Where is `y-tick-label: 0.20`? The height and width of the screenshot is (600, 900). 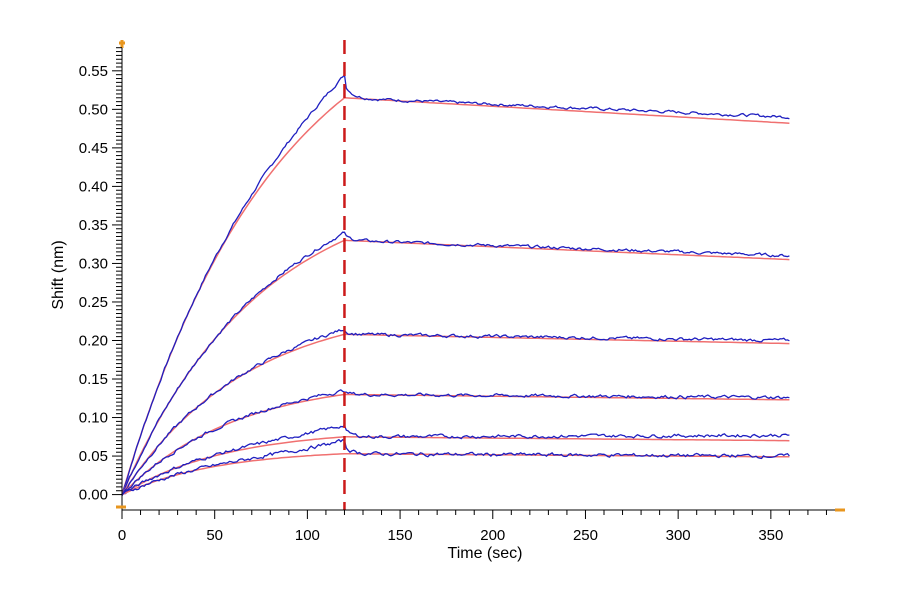
y-tick-label: 0.20 is located at coordinates (93, 340).